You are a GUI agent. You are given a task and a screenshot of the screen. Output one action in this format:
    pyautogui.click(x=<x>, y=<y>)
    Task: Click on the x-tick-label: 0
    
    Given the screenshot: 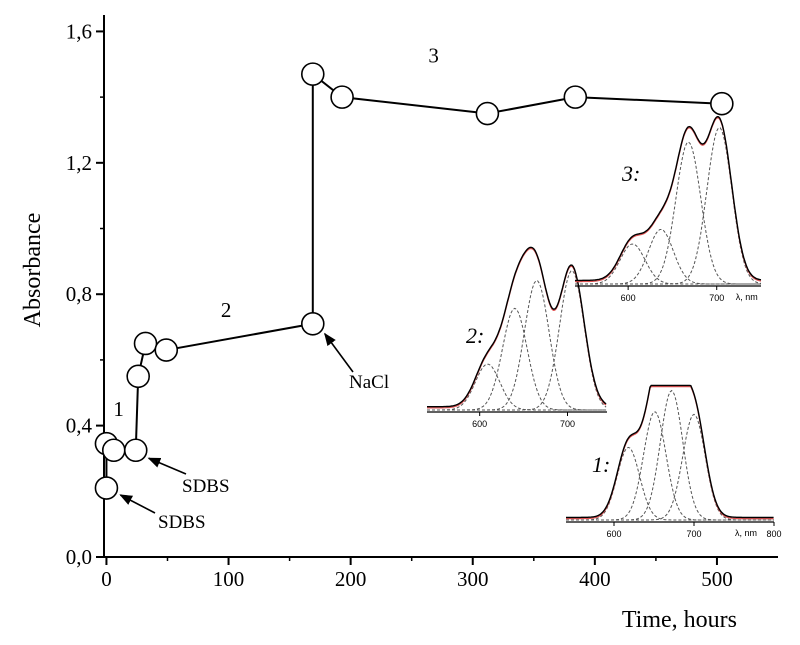 What is the action you would take?
    pyautogui.click(x=106, y=579)
    